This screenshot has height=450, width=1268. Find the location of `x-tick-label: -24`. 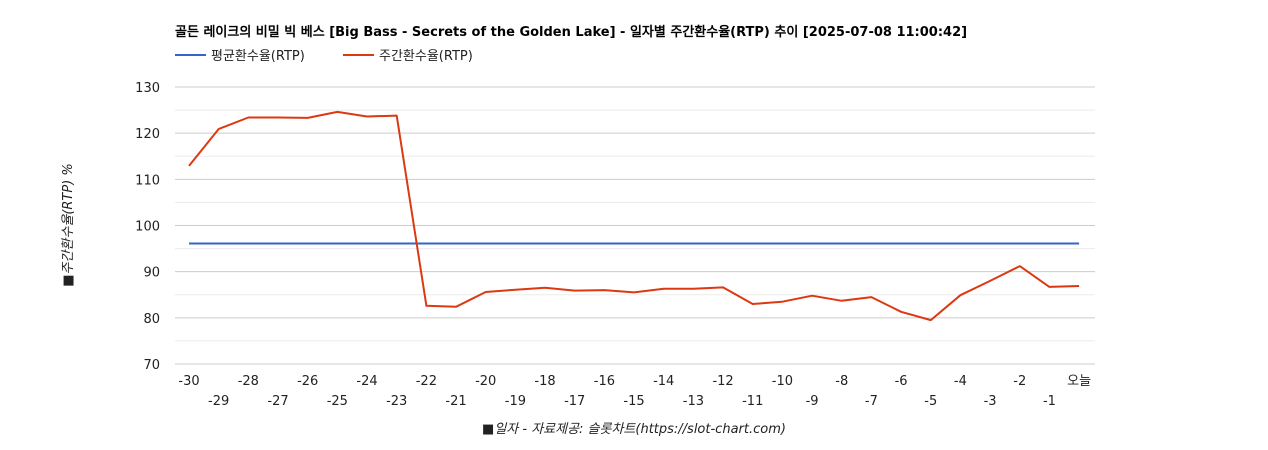

x-tick-label: -24 is located at coordinates (366, 381).